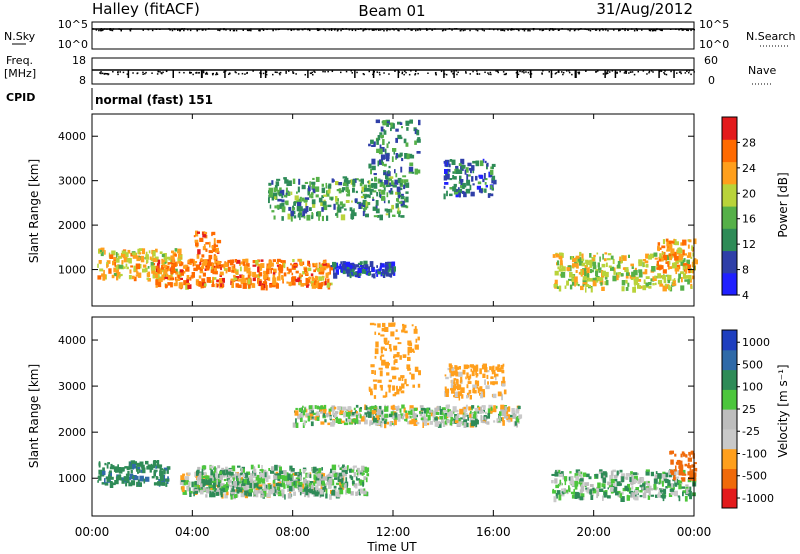  I want to click on y-tick-label: 1000, so click(72, 478).